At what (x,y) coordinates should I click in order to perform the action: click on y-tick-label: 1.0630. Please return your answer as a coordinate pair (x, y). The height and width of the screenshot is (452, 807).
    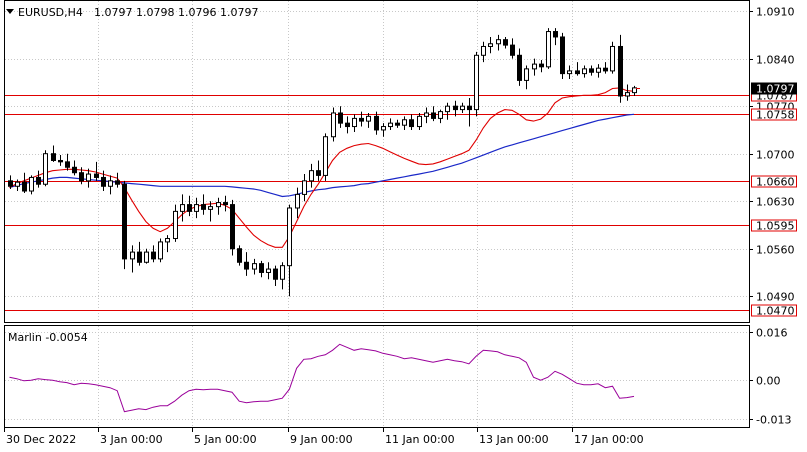
    Looking at the image, I should click on (775, 202).